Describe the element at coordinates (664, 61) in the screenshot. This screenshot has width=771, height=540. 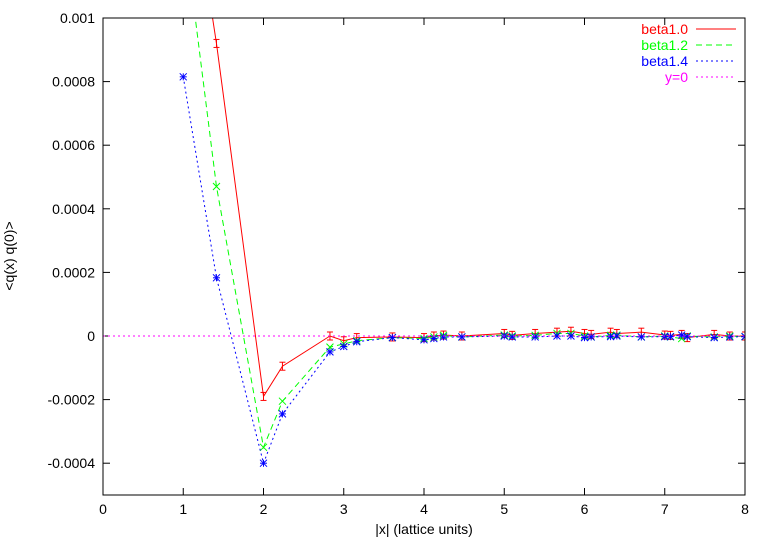
I see `legend-label: beta1.4` at that location.